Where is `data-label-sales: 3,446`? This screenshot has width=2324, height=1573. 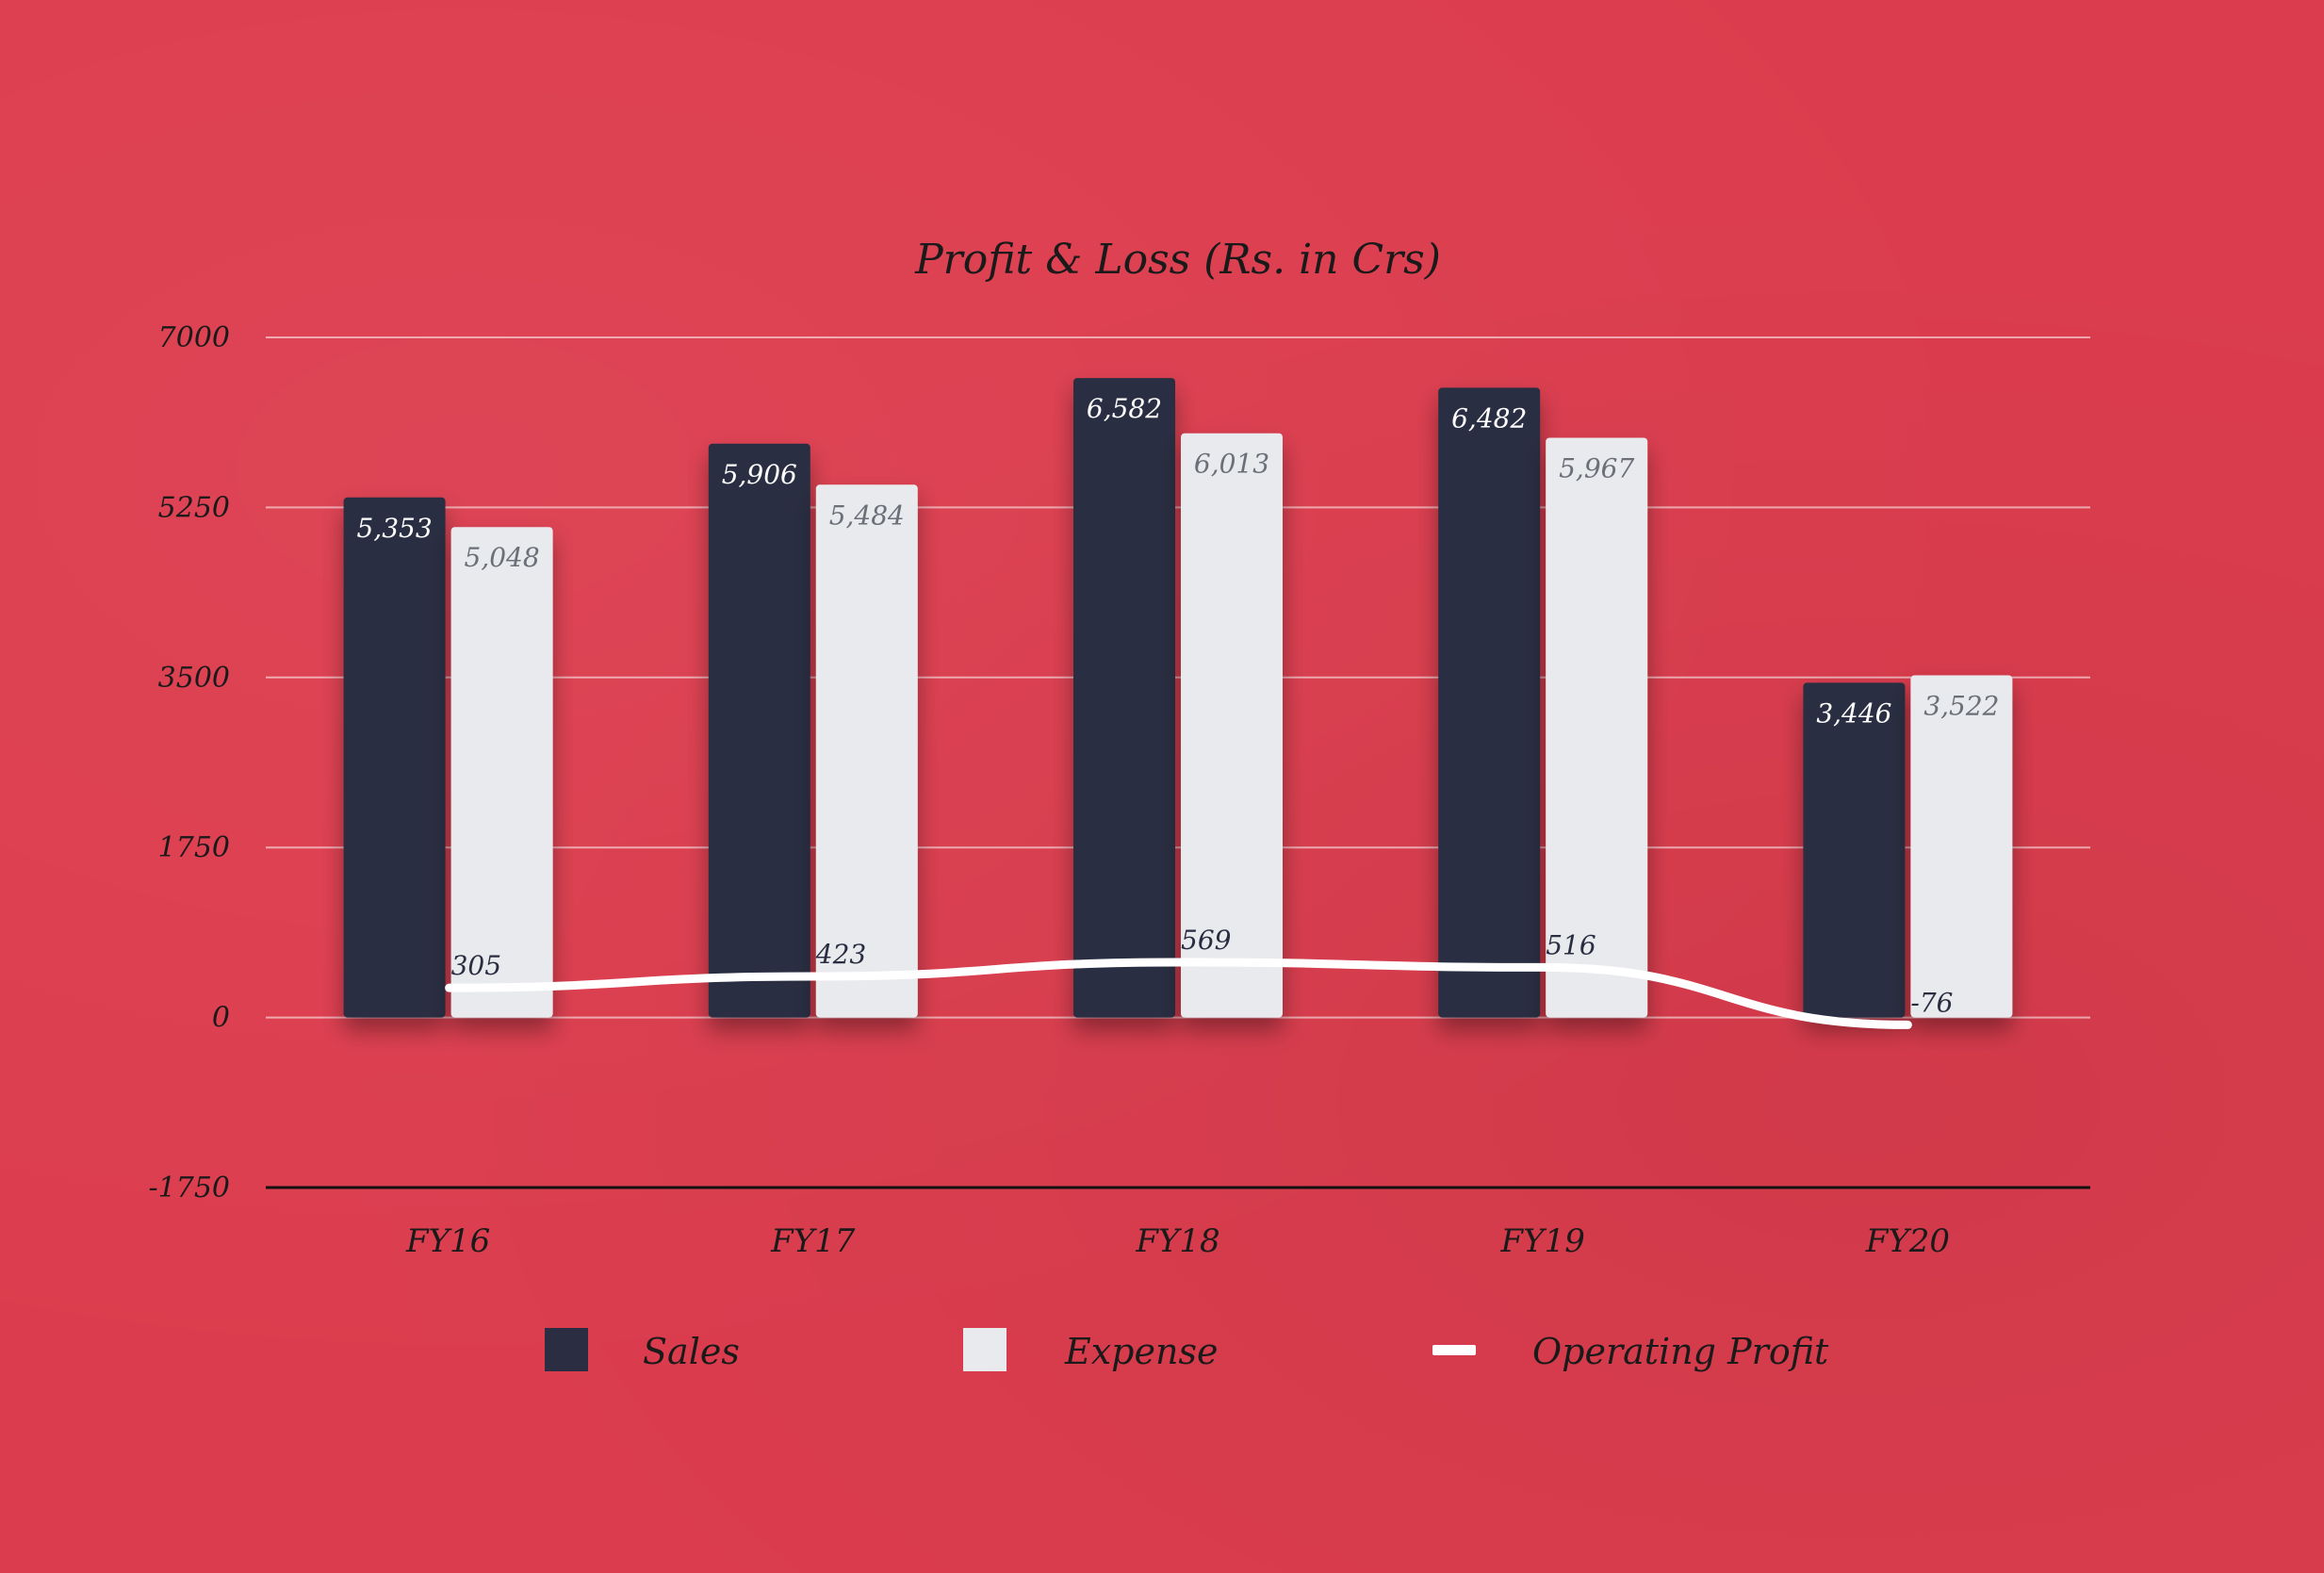
data-label-sales: 3,446 is located at coordinates (1853, 713).